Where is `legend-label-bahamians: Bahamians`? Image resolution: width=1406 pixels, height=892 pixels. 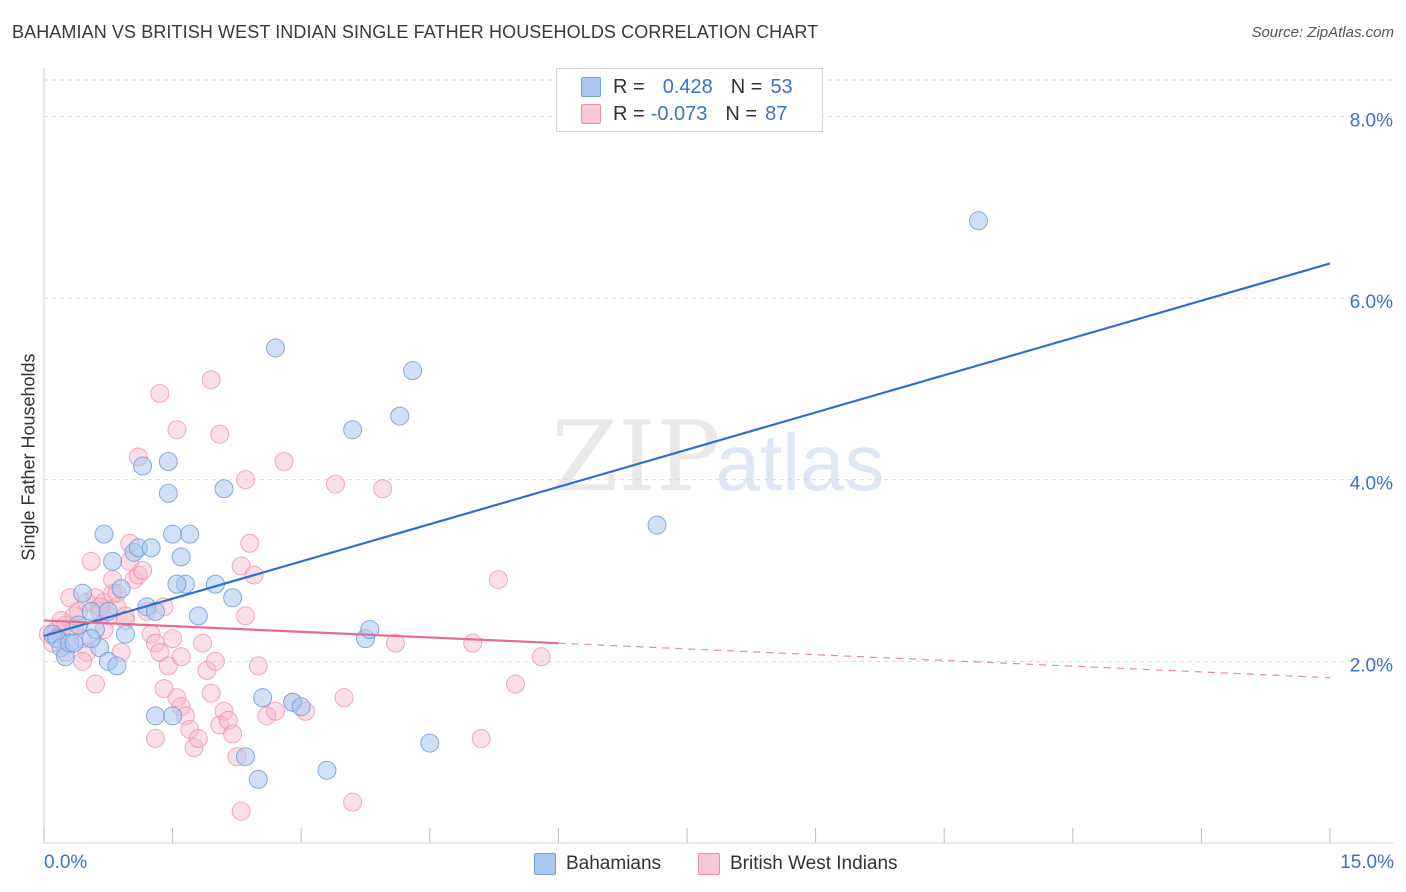 legend-label-bahamians: Bahamians is located at coordinates (614, 863).